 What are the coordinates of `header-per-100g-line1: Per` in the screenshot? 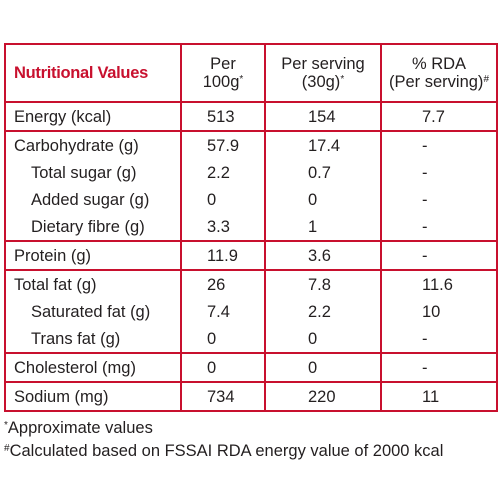 It's located at (223, 64).